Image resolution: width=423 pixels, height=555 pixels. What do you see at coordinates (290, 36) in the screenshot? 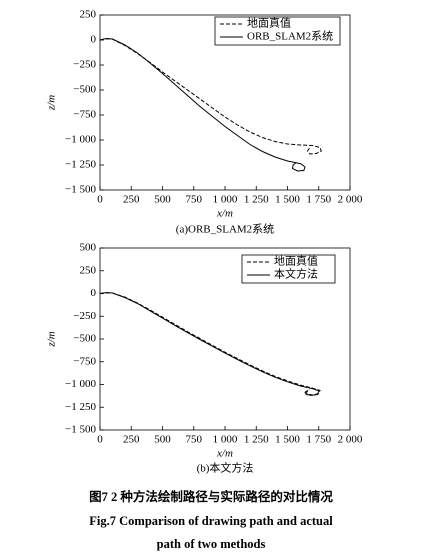
I see `legend-label: ORB_SLAM2系统` at bounding box center [290, 36].